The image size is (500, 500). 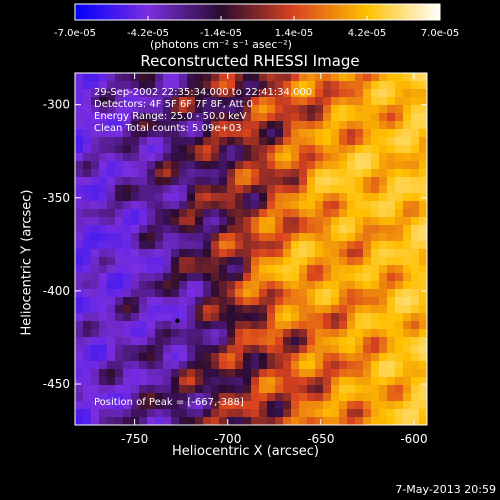 What do you see at coordinates (221, 33) in the screenshot?
I see `colorbar-tick-label: -1.4e-05` at bounding box center [221, 33].